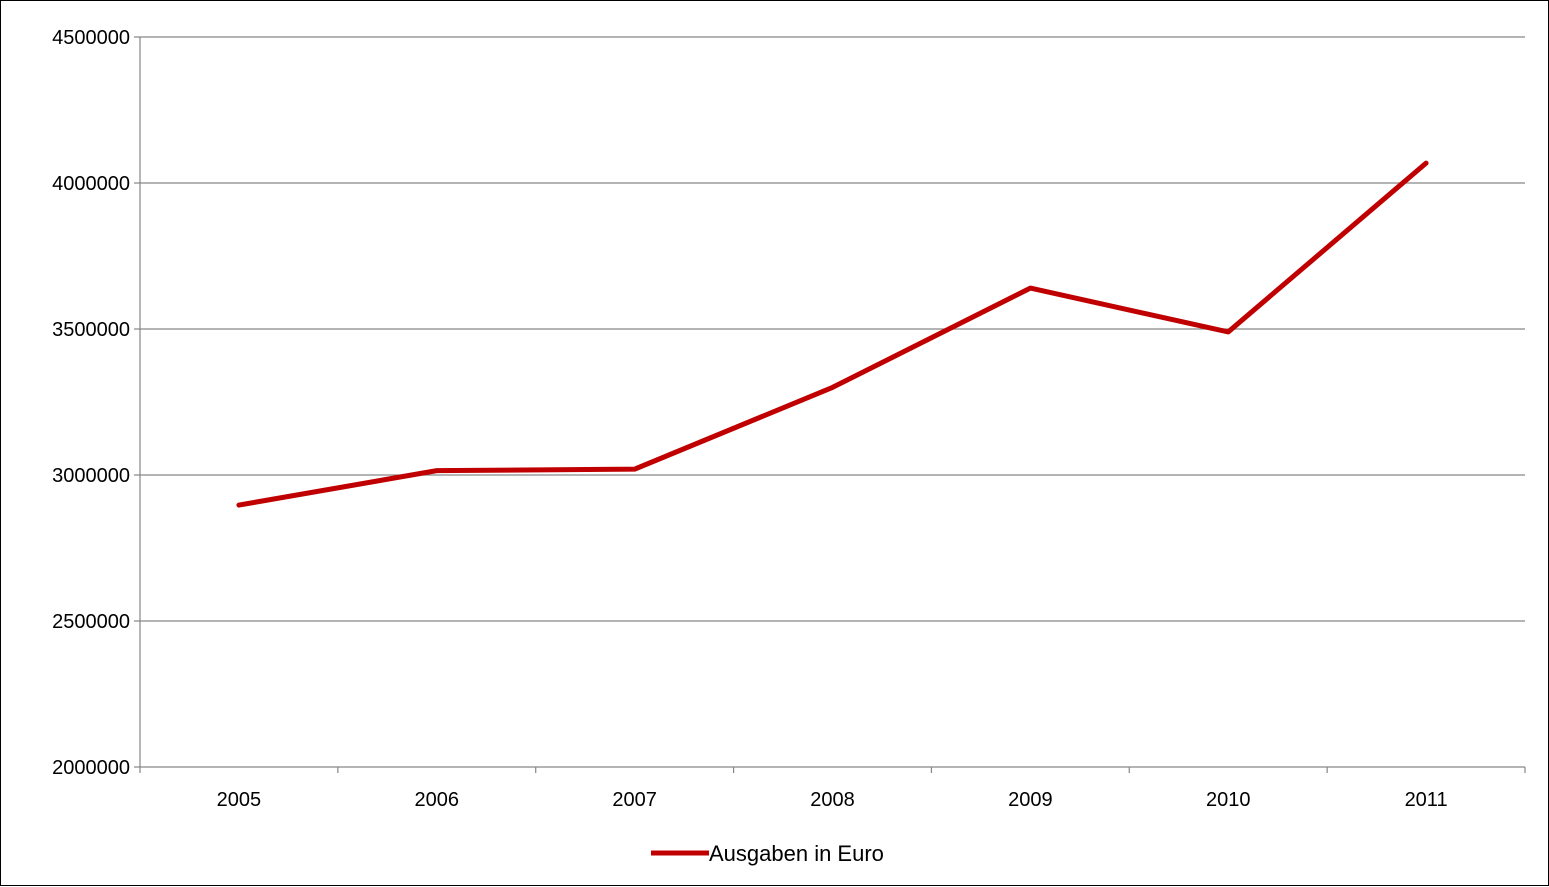  Describe the element at coordinates (239, 800) in the screenshot. I see `x-tick-label-2005: 2005` at that location.